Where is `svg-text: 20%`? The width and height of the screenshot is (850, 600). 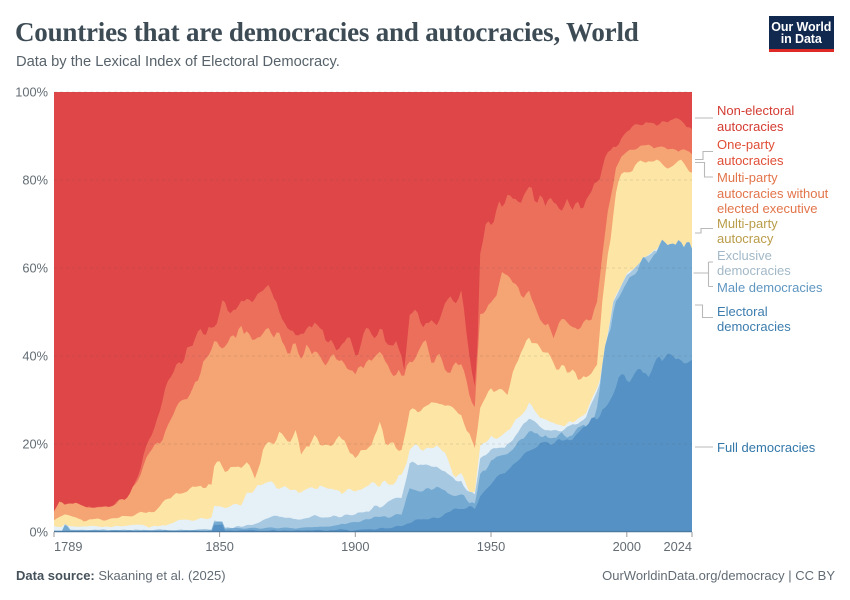
svg-text: 20% is located at coordinates (35, 444).